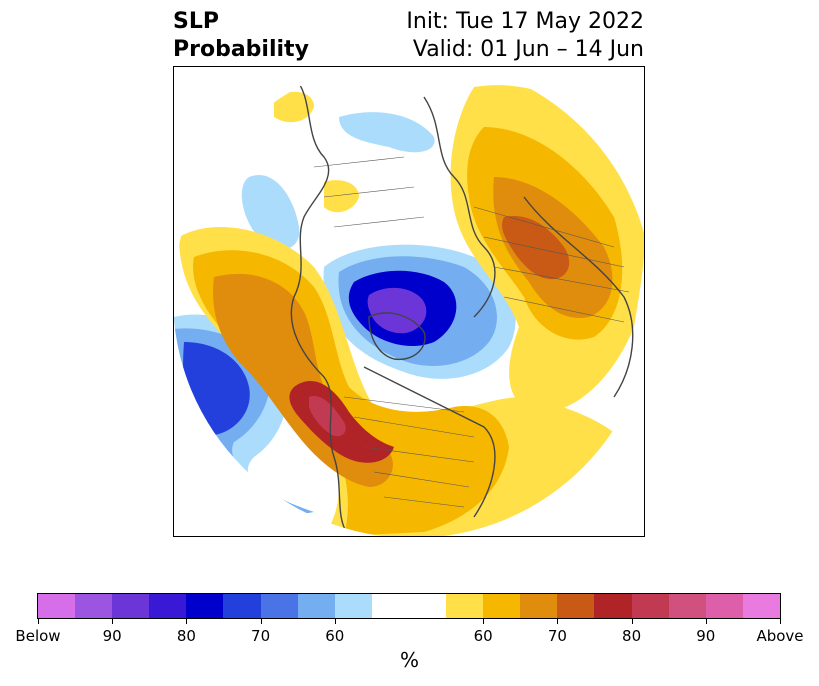 The height and width of the screenshot is (686, 819). I want to click on colorbar-tick-label: Below, so click(38, 636).